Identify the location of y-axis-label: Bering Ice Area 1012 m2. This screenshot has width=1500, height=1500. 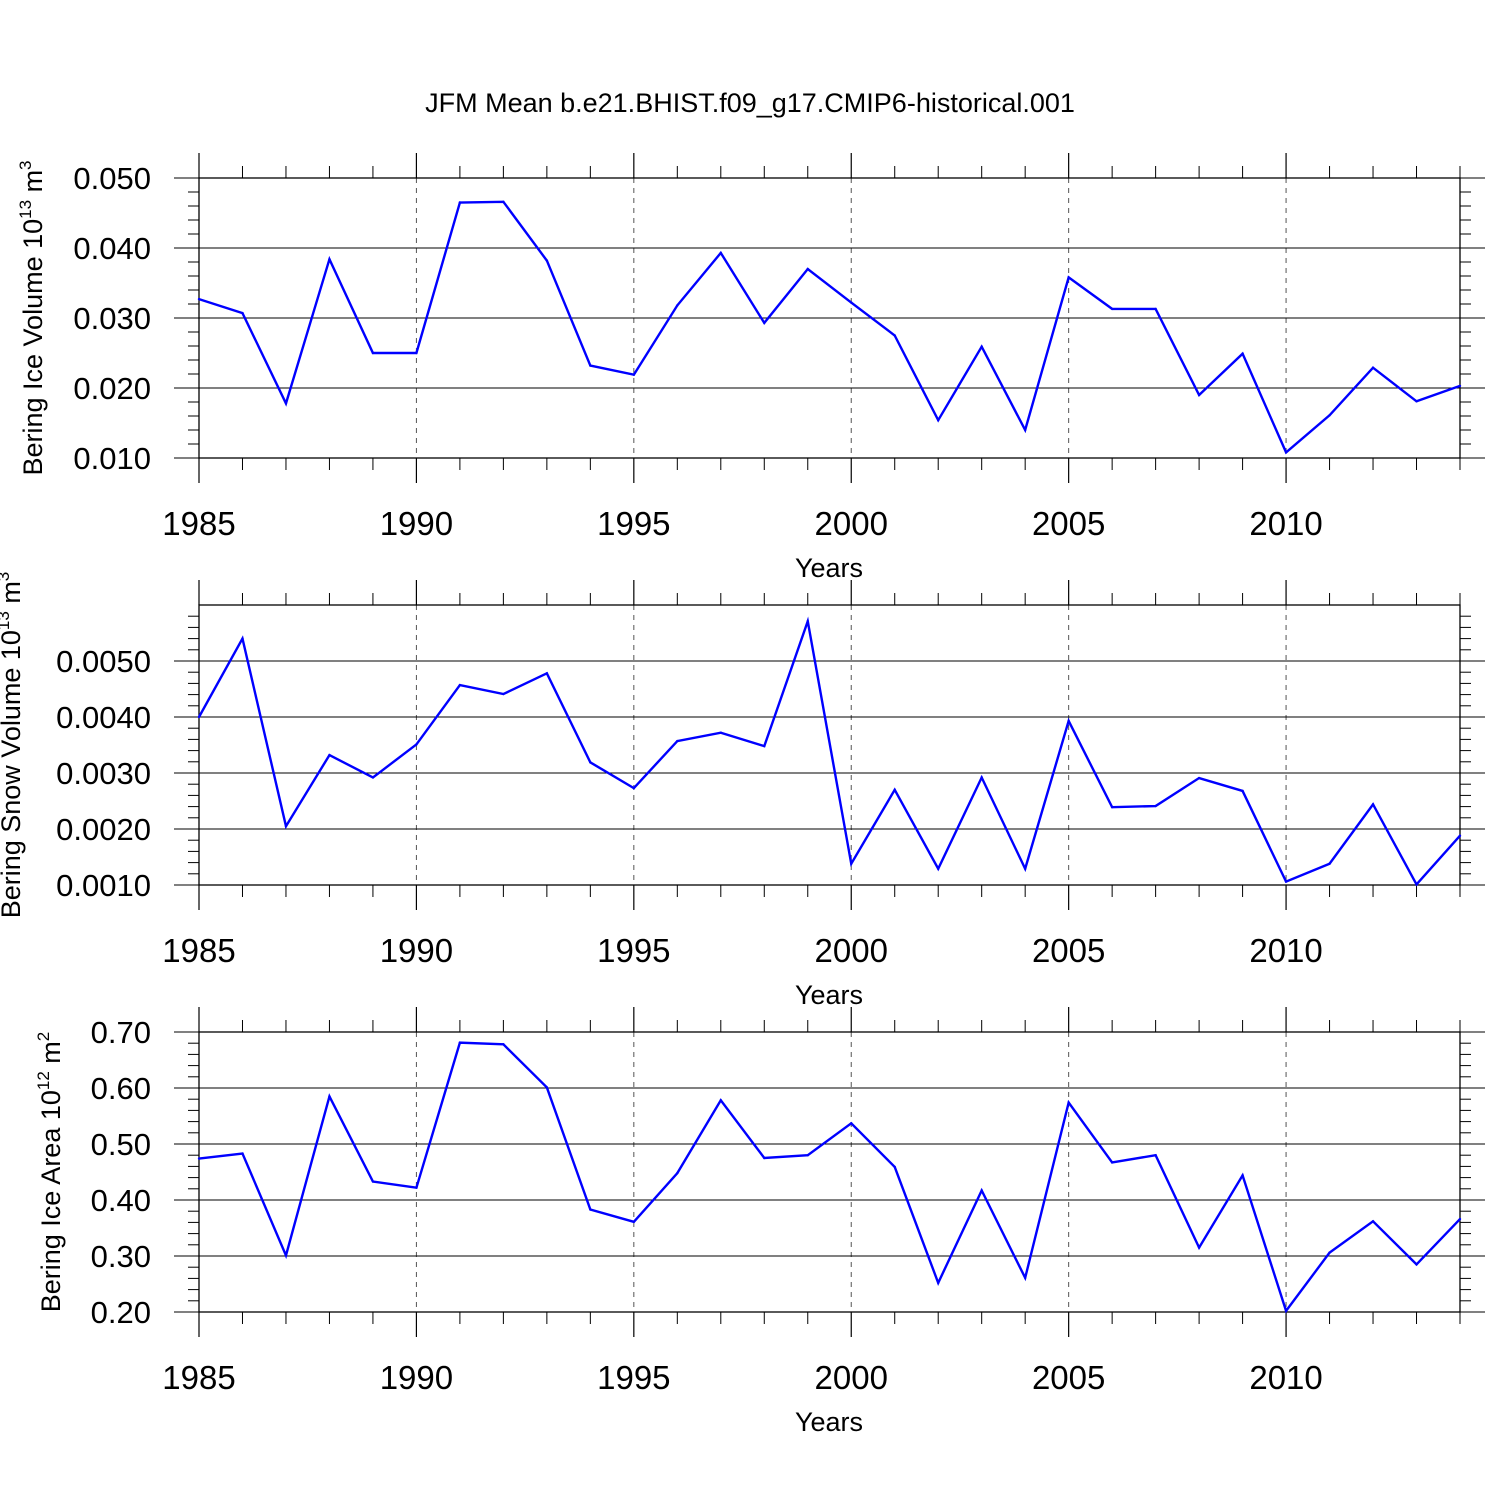
(50, 1172).